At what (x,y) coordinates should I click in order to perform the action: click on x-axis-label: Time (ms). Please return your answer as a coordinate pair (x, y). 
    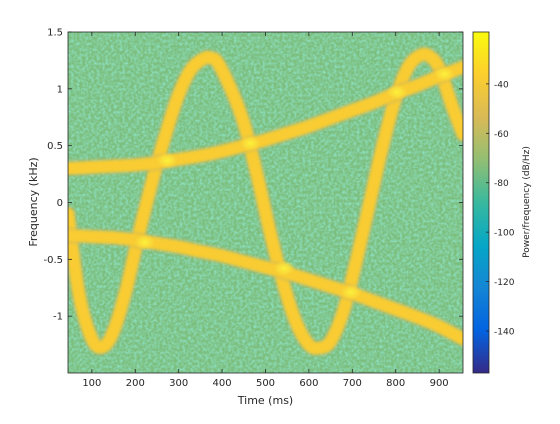
    Looking at the image, I should click on (265, 400).